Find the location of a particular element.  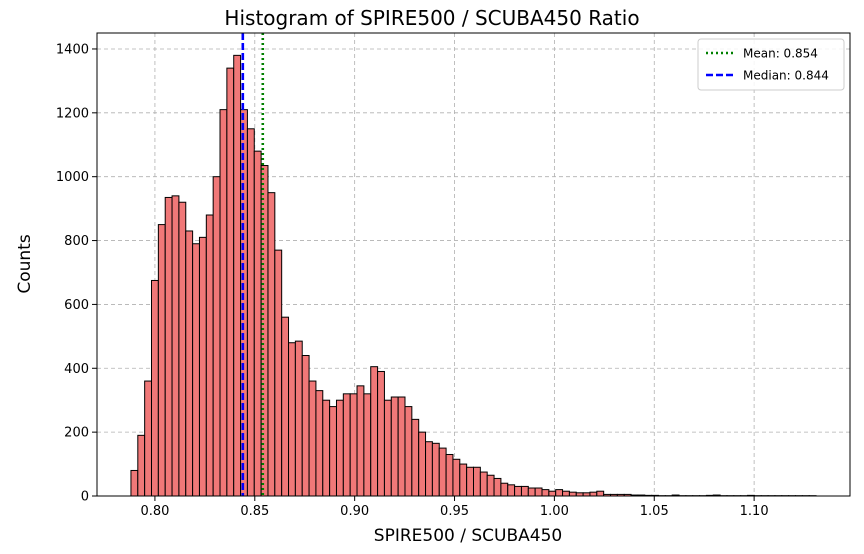

y-axis-label: Counts is located at coordinates (25, 263).